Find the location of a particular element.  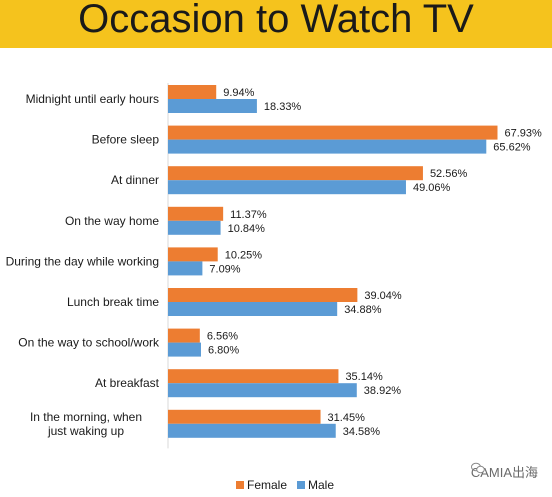

category-label: On the way home is located at coordinates (112, 221).